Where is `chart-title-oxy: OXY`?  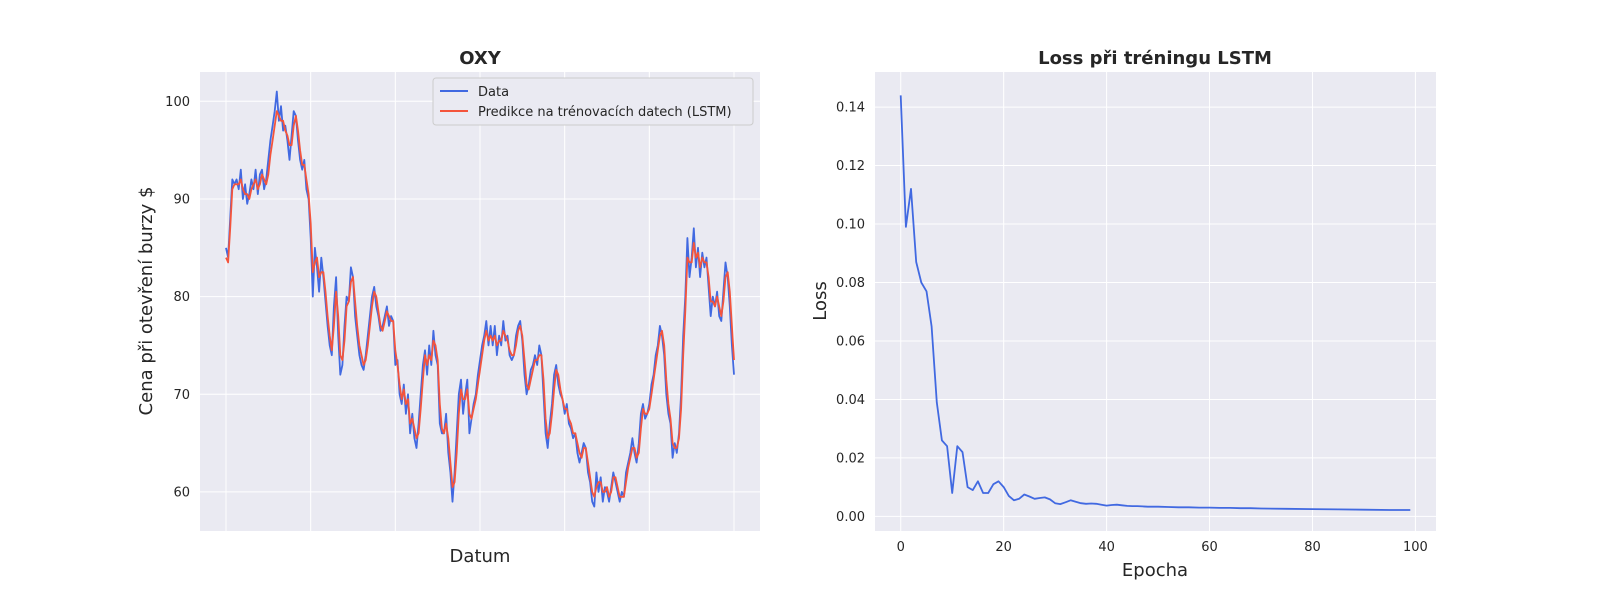 chart-title-oxy: OXY is located at coordinates (480, 58).